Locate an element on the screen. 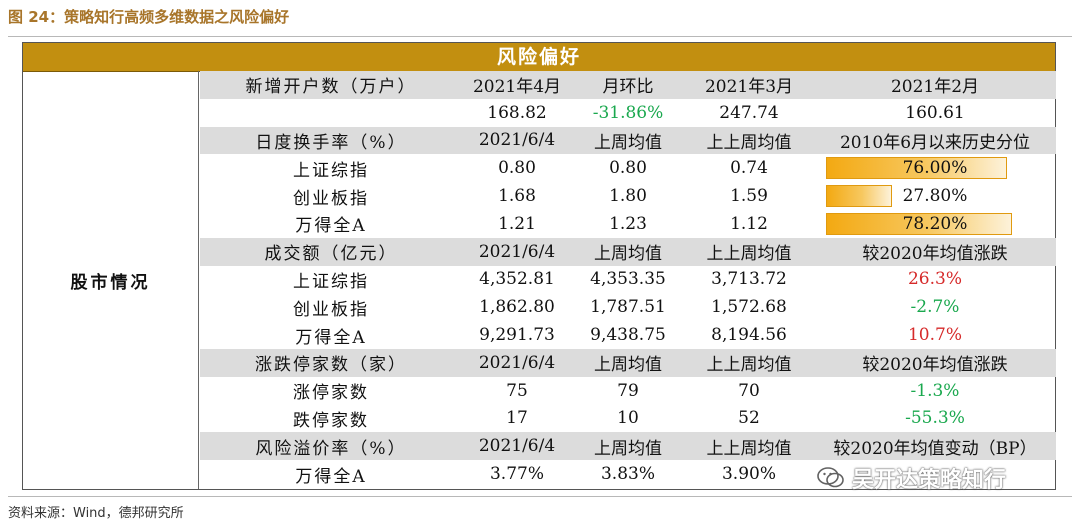  row-label: 日度换手率（%） is located at coordinates (331, 142).